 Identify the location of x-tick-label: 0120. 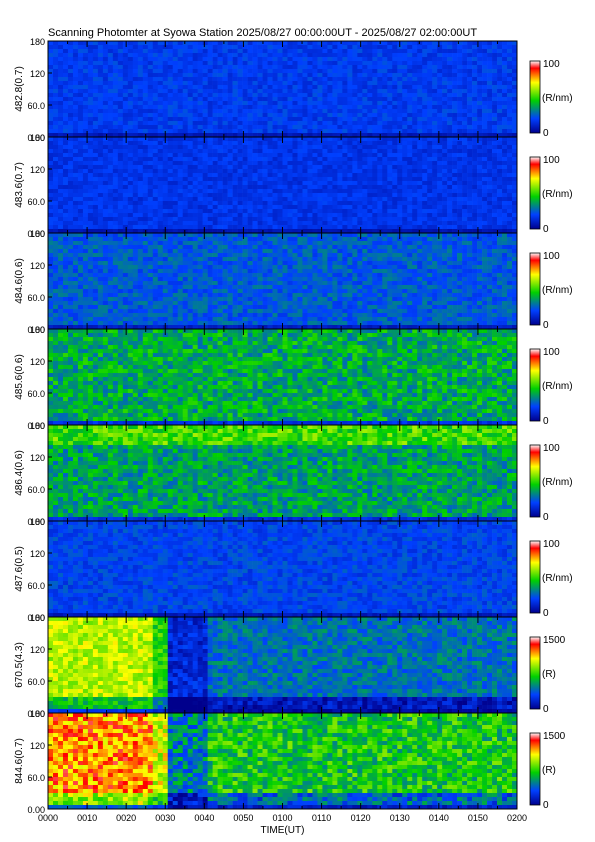
(361, 818).